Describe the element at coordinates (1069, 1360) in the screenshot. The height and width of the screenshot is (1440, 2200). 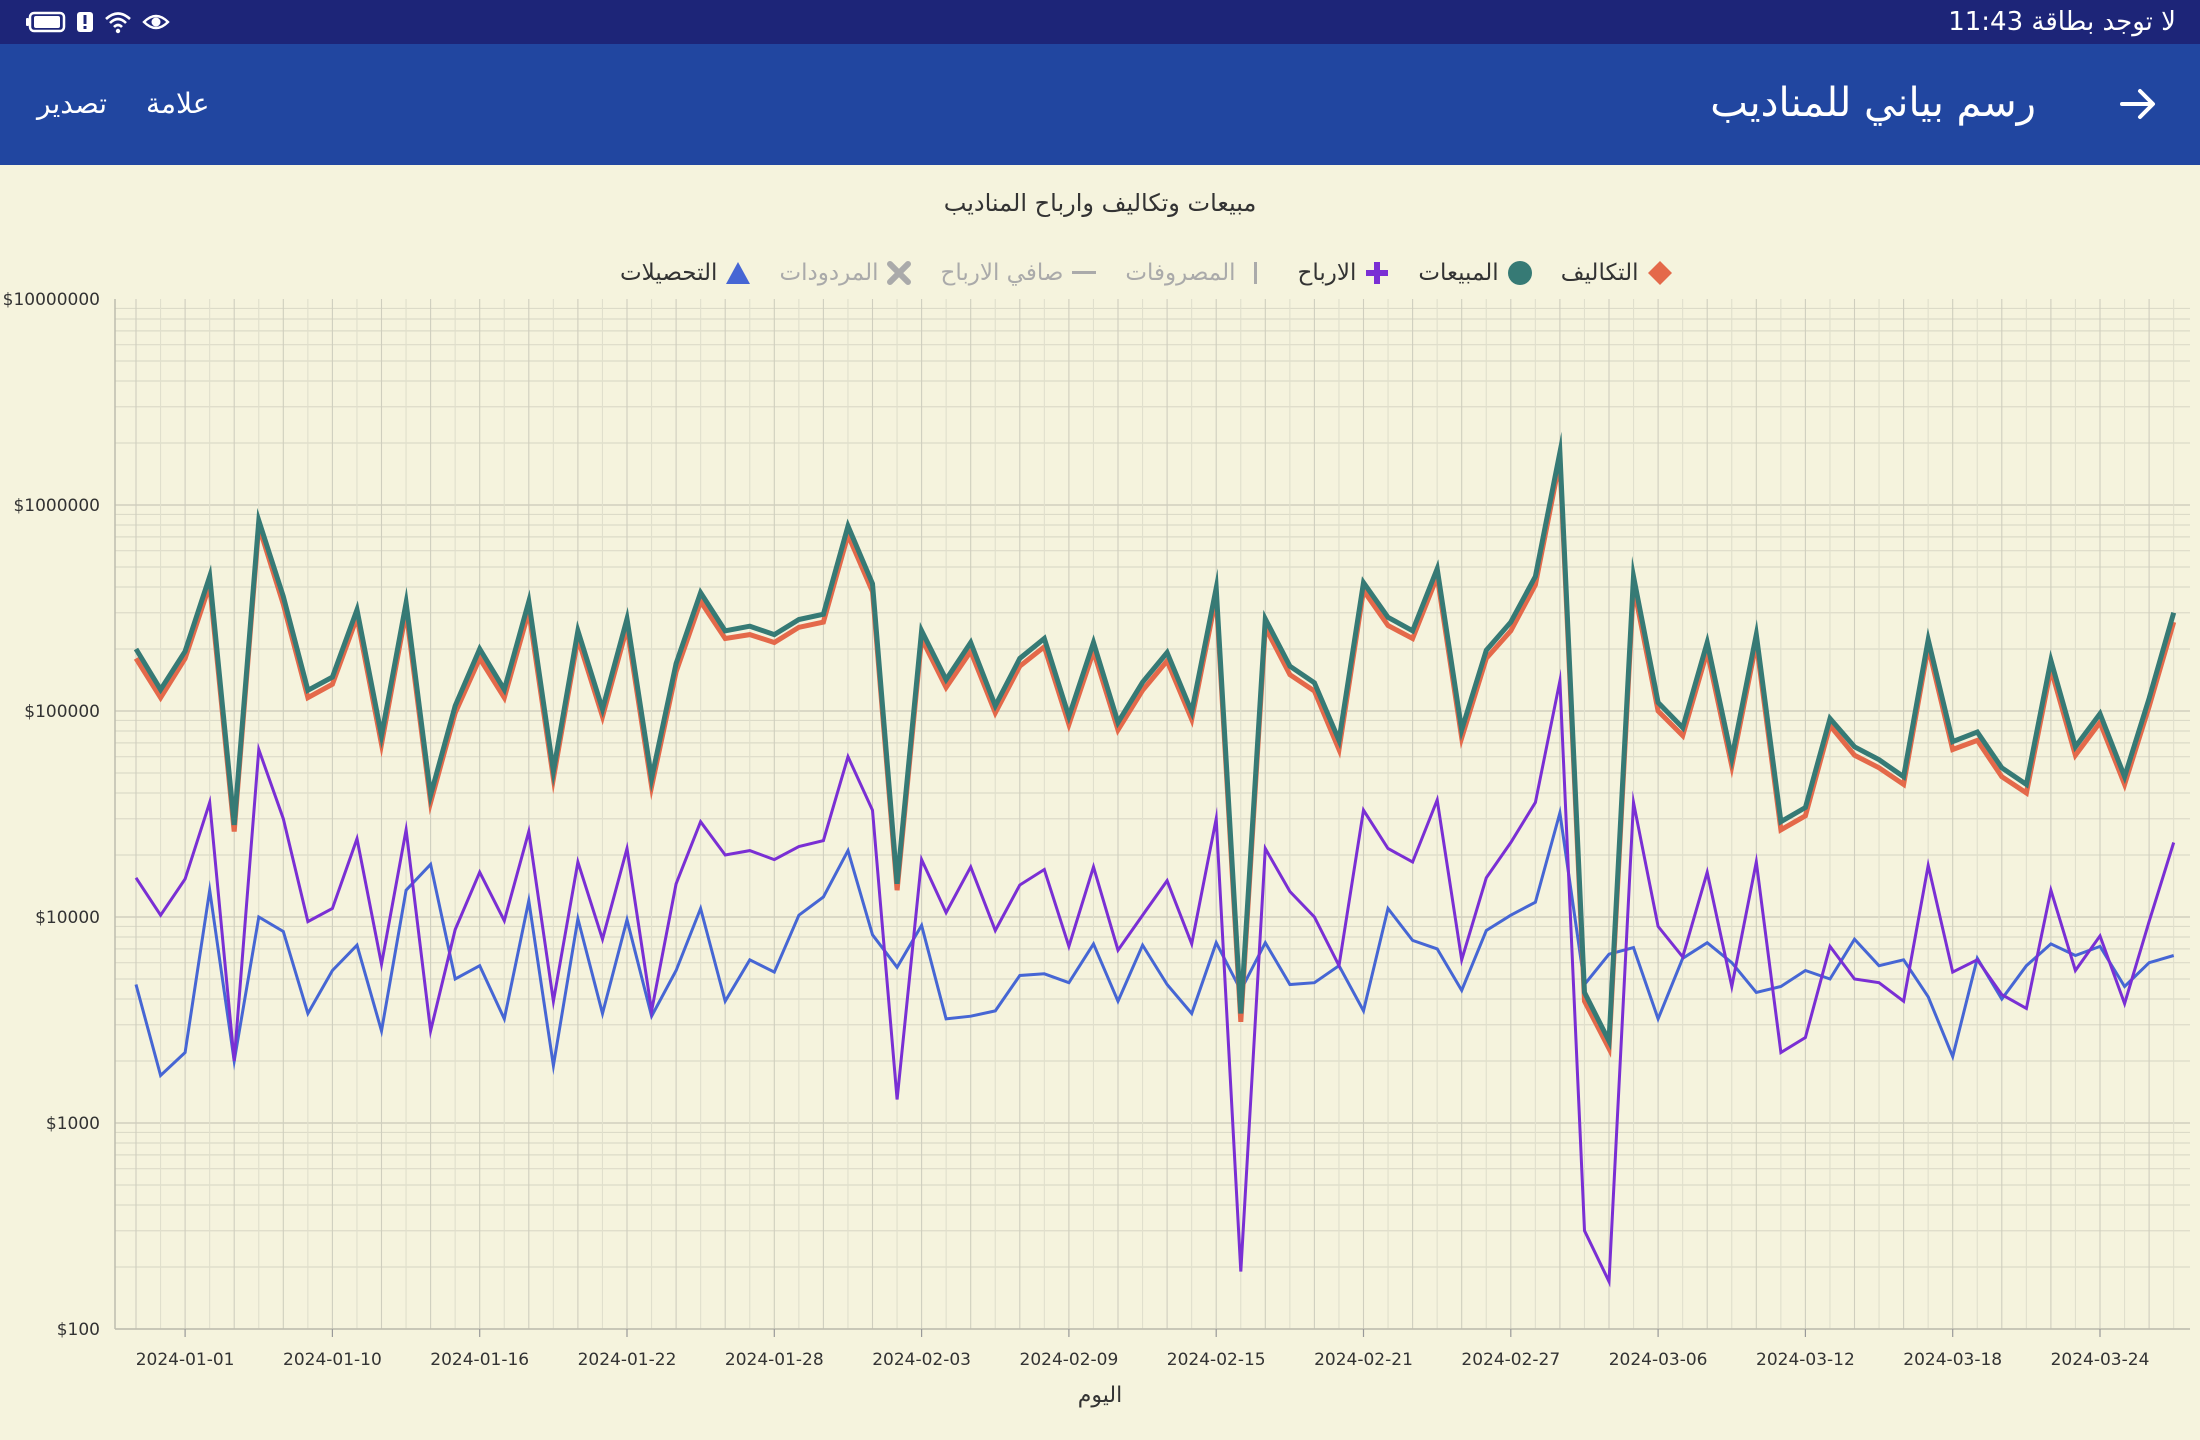
I see `x-tick-label: 2024-02-09` at that location.